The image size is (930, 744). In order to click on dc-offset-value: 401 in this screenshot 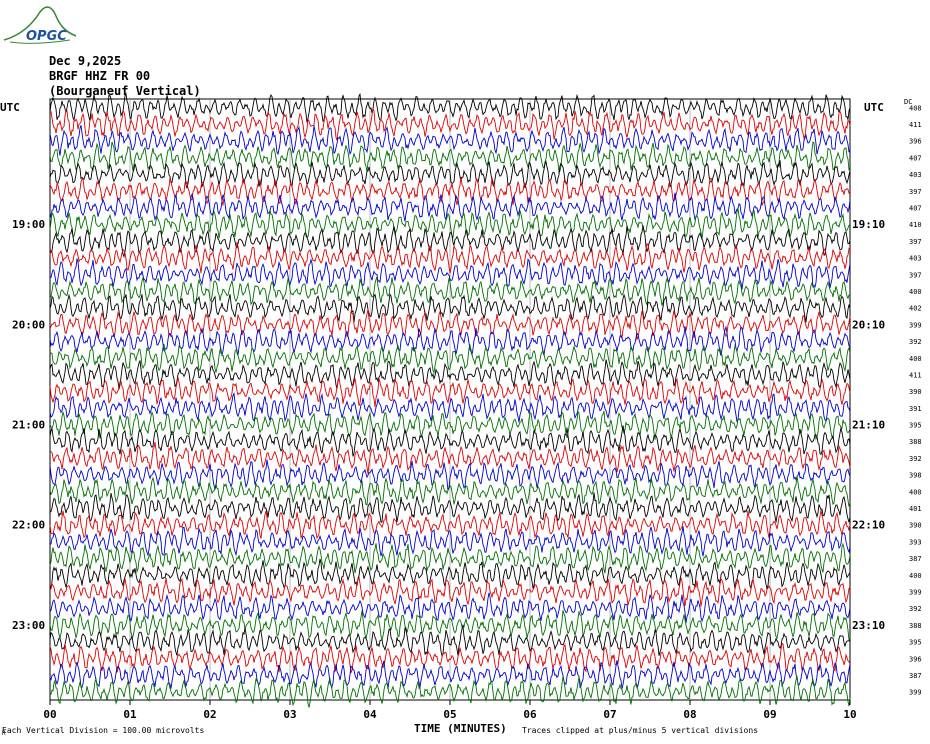, I will do `click(915, 509)`.